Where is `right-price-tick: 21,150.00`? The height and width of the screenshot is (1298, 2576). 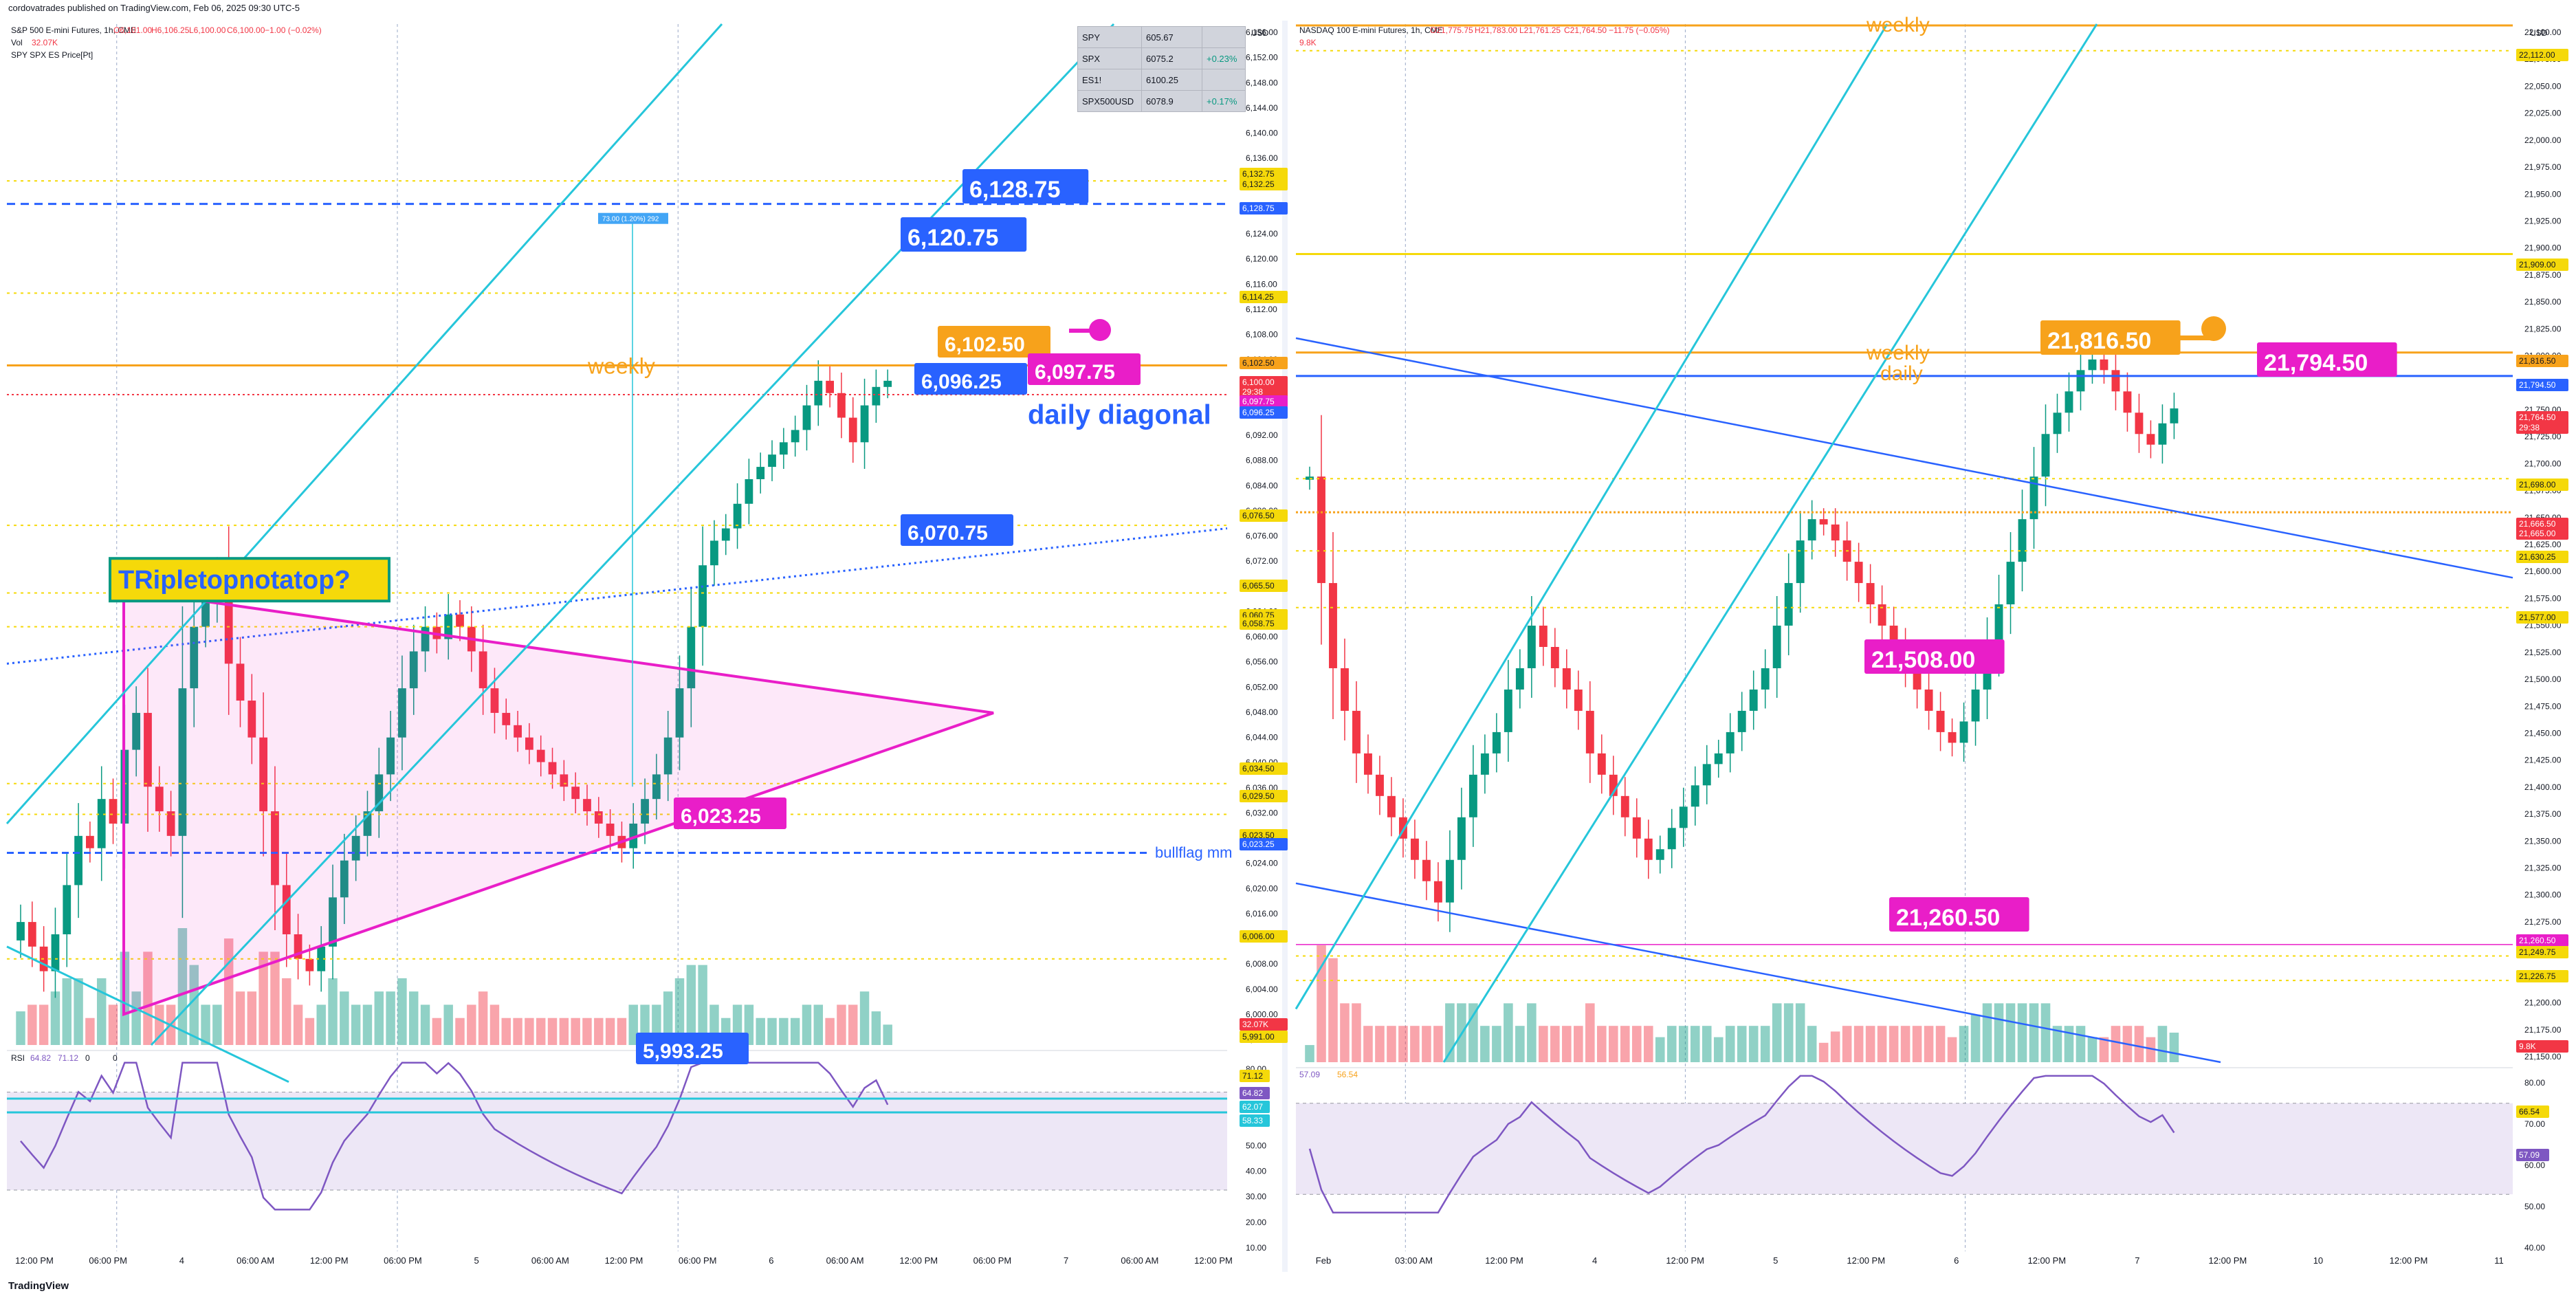
right-price-tick: 21,150.00 is located at coordinates (2543, 1057).